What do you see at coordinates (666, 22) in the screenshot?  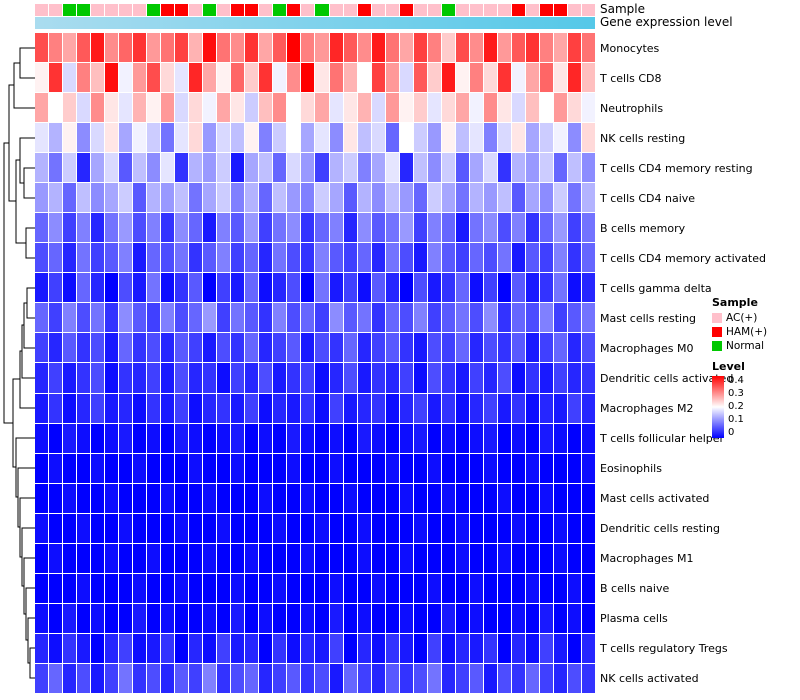 I see `gene-expression-annotation-label: Gene expression level` at bounding box center [666, 22].